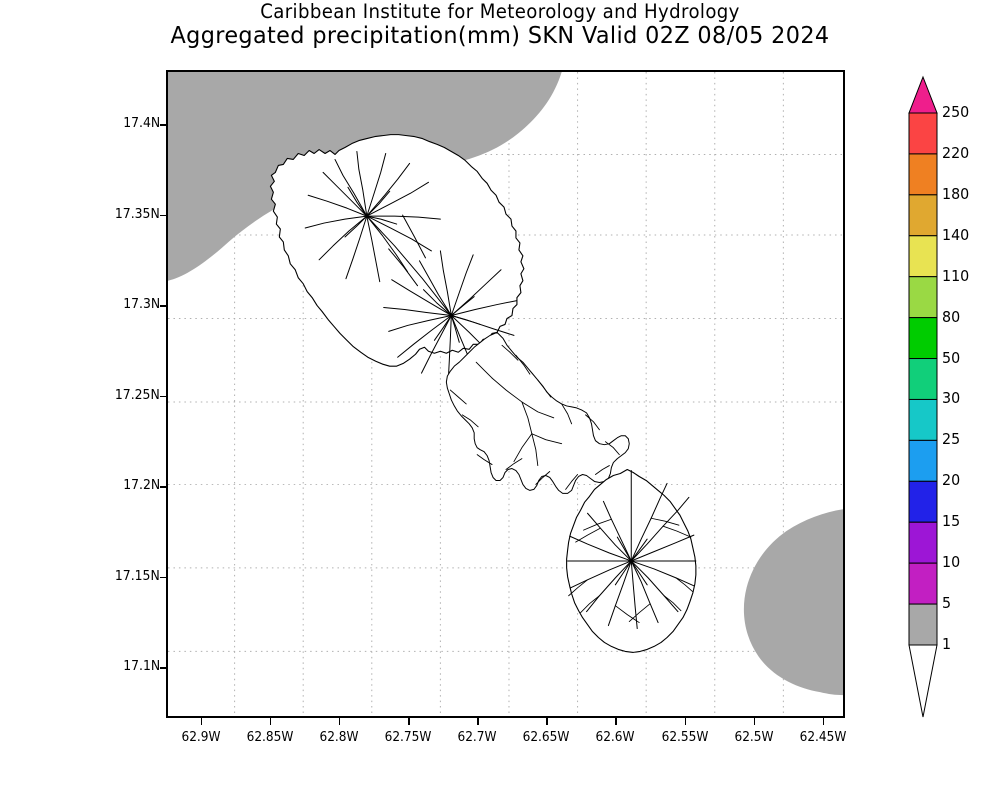  I want to click on colorbar-tick-label: 10, so click(951, 562).